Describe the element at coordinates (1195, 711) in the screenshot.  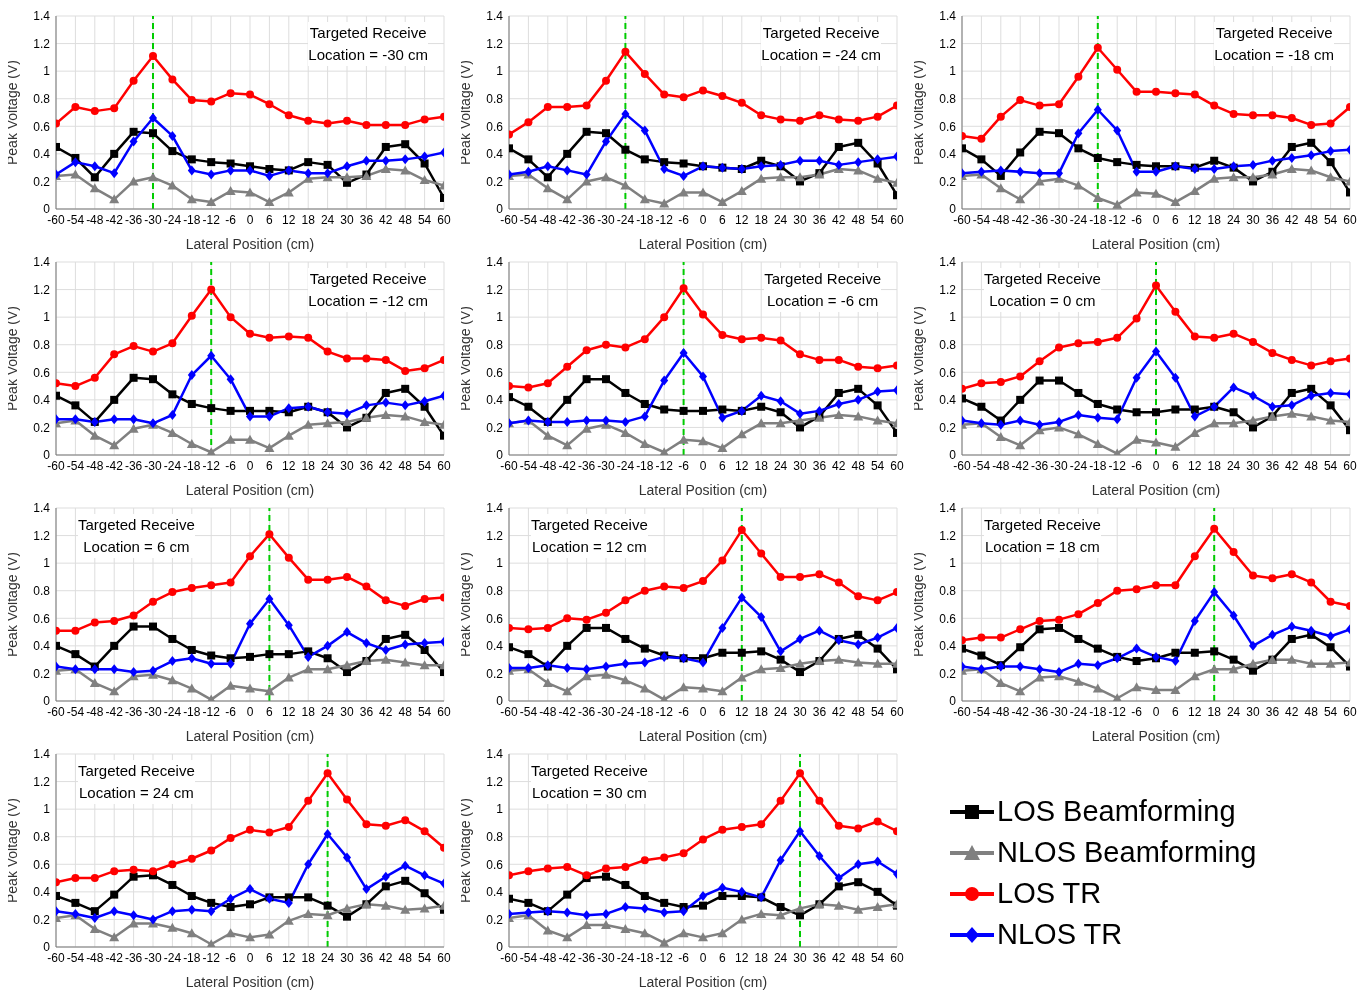
I see `x-tick-label: 12` at that location.